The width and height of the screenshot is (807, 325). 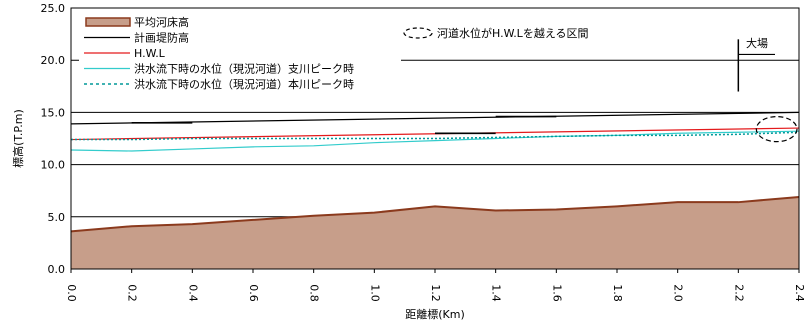 I want to click on y-tick-label: 0.0, so click(x=57, y=269).